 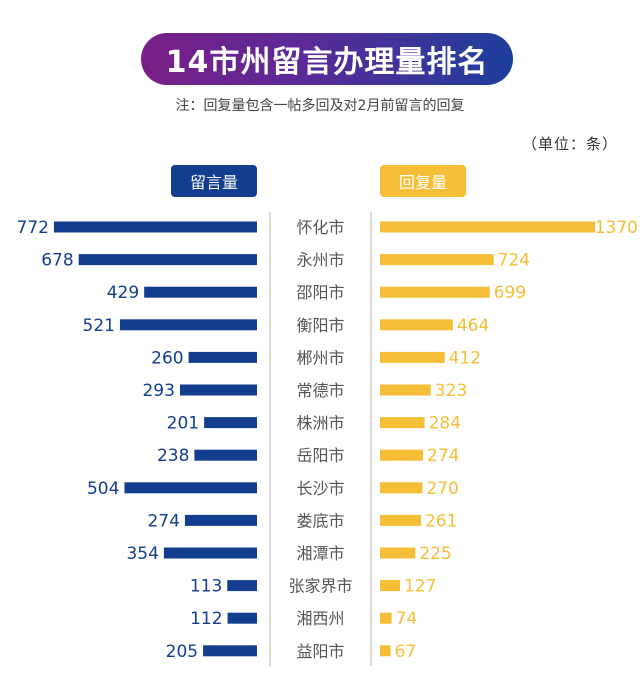 What do you see at coordinates (616, 228) in the screenshot?
I see `data-label-replies: 1370` at bounding box center [616, 228].